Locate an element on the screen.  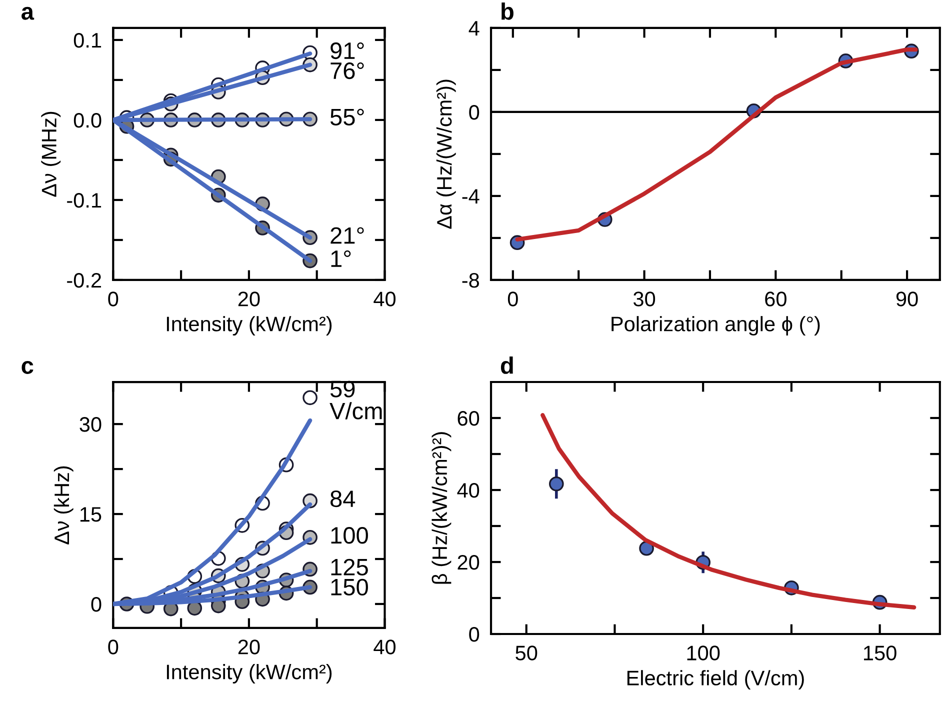
y-axis-title: Δα (Hz/(W/cm²)) is located at coordinates (446, 154).